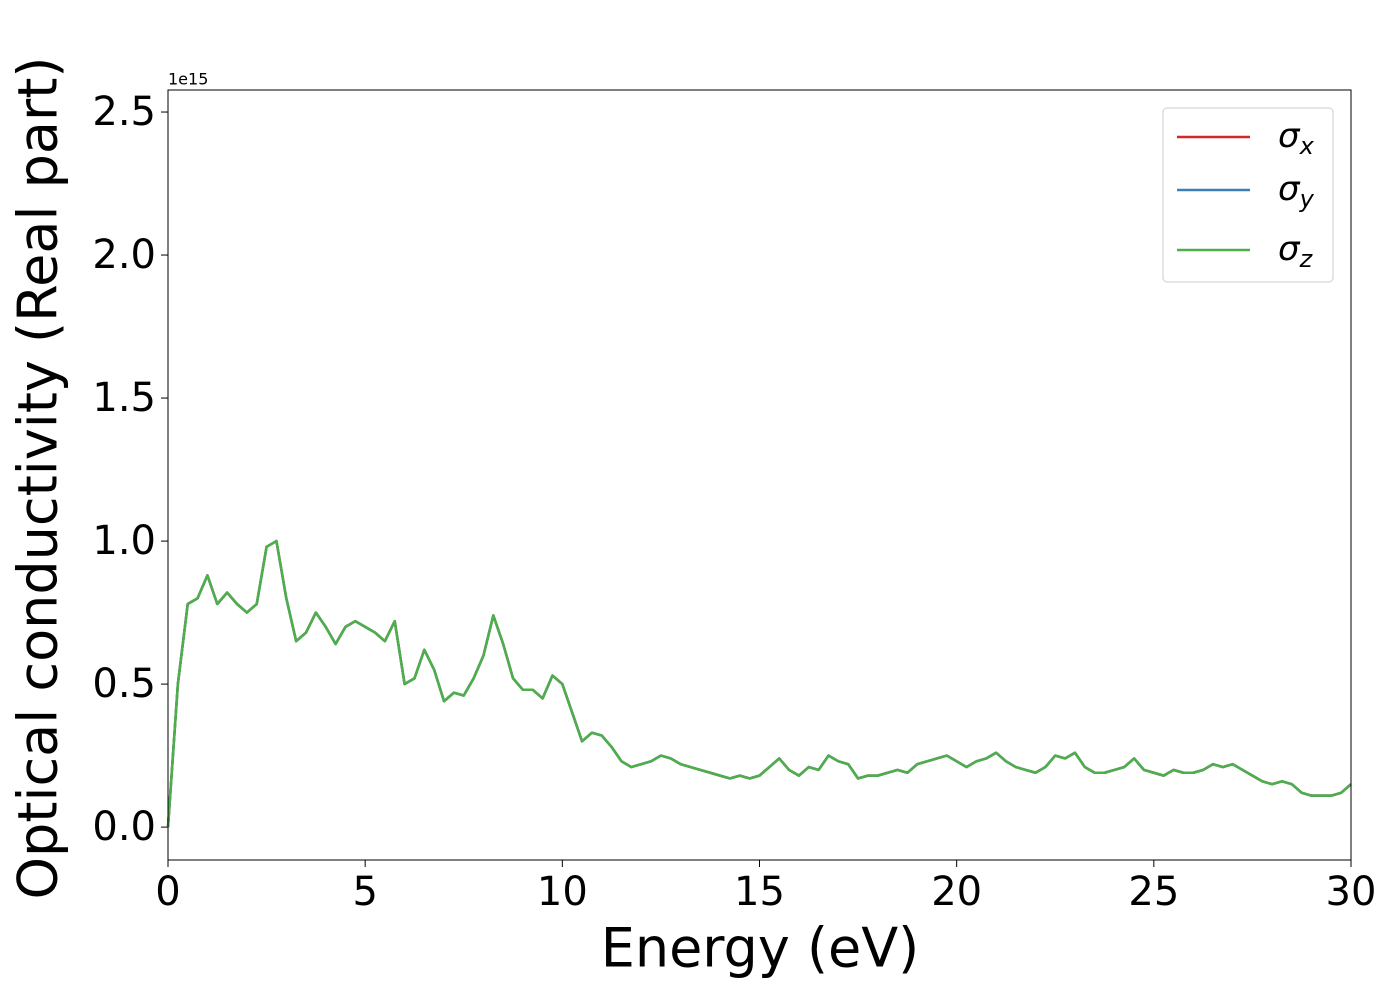 The image size is (1400, 1000). I want to click on legend-label: σz, so click(1296, 251).